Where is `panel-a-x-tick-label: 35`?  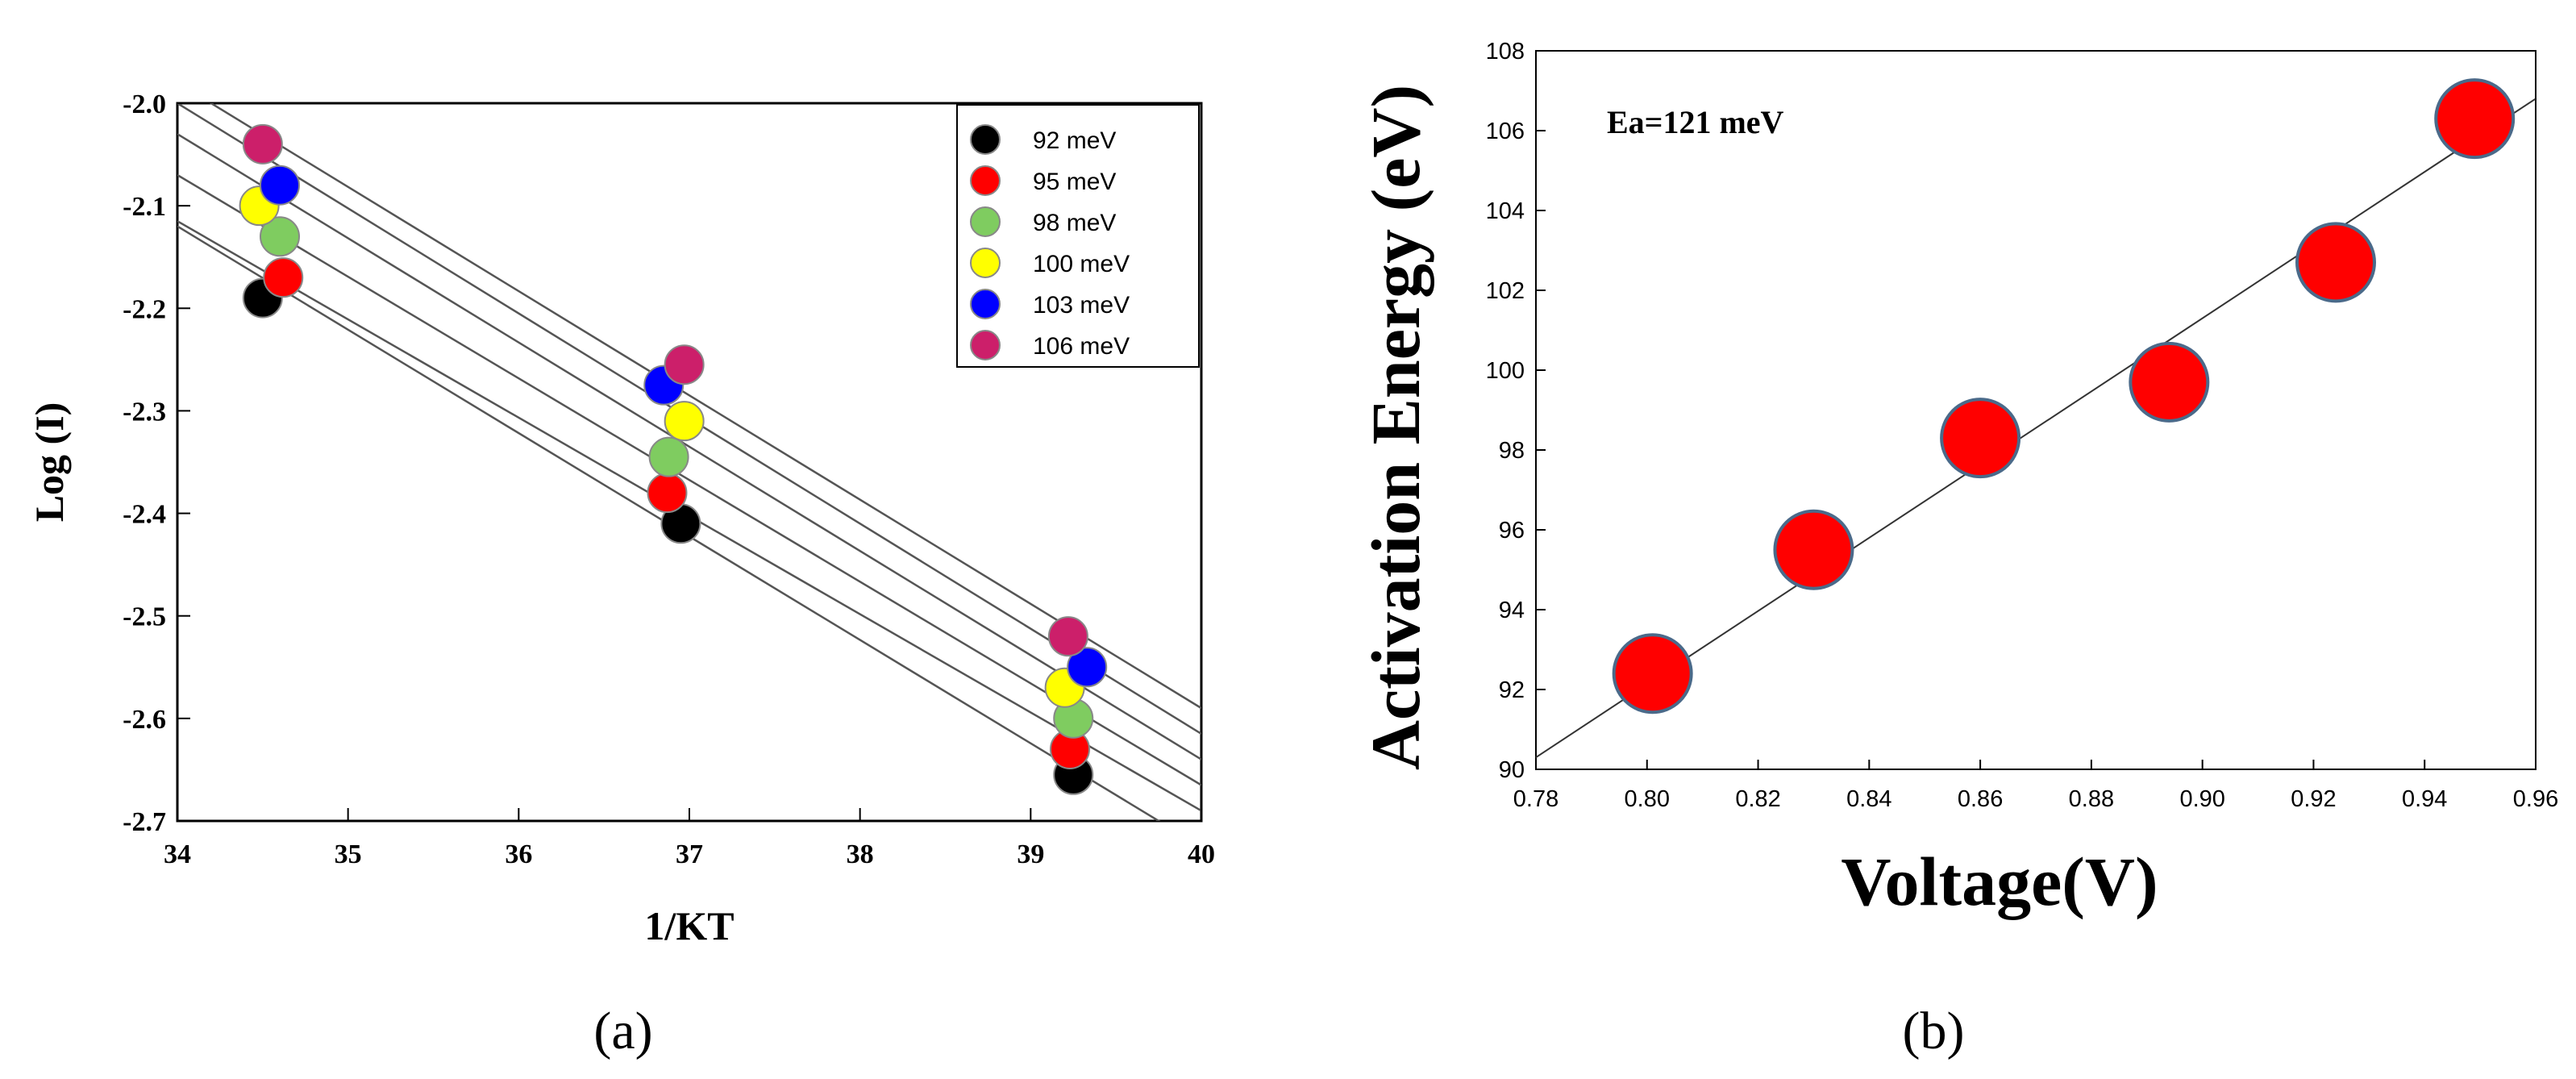 panel-a-x-tick-label: 35 is located at coordinates (349, 854).